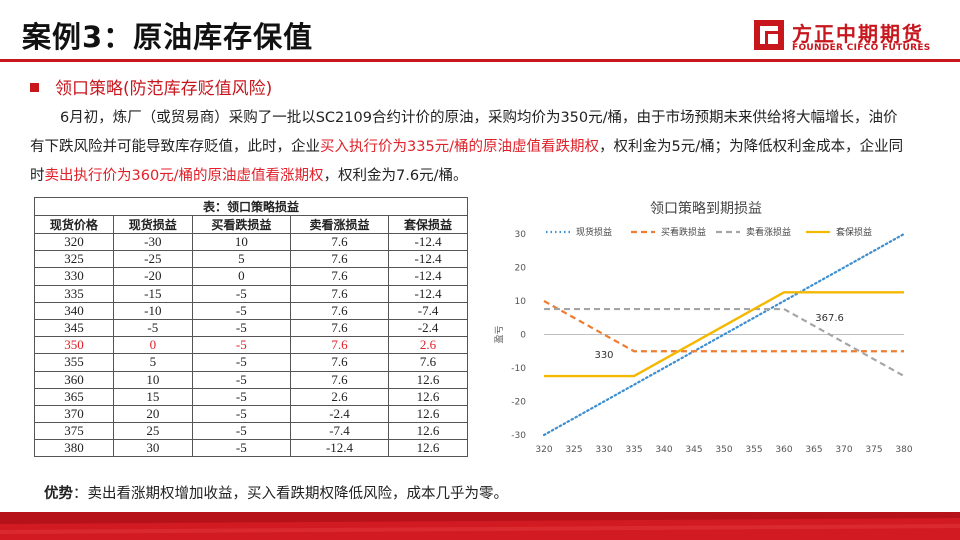  Describe the element at coordinates (74, 448) in the screenshot. I see `table-cell: 380` at that location.